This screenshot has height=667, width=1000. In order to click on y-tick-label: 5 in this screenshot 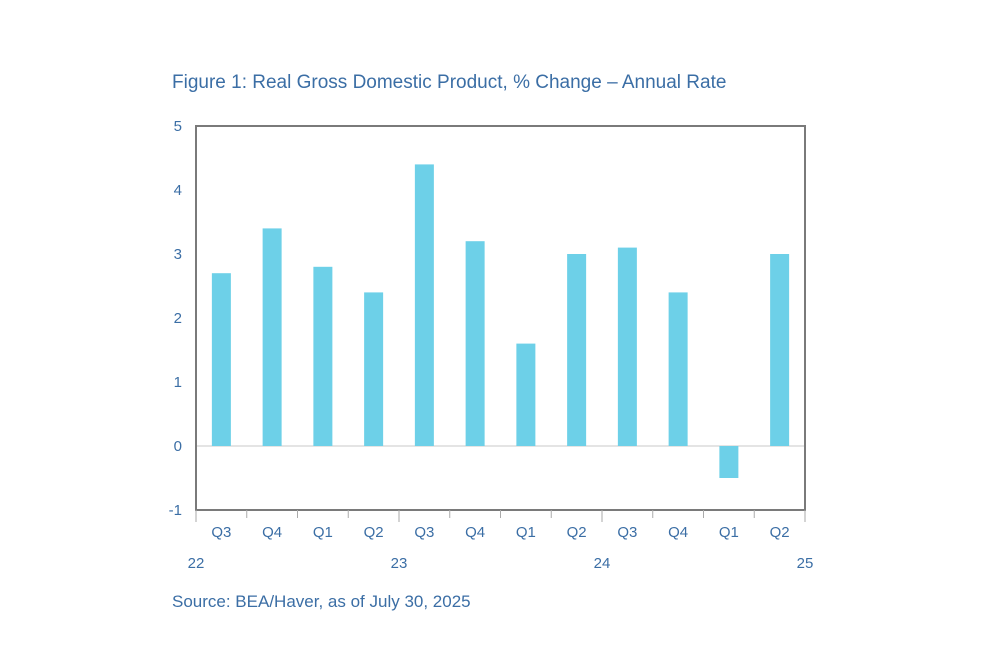, I will do `click(178, 126)`.